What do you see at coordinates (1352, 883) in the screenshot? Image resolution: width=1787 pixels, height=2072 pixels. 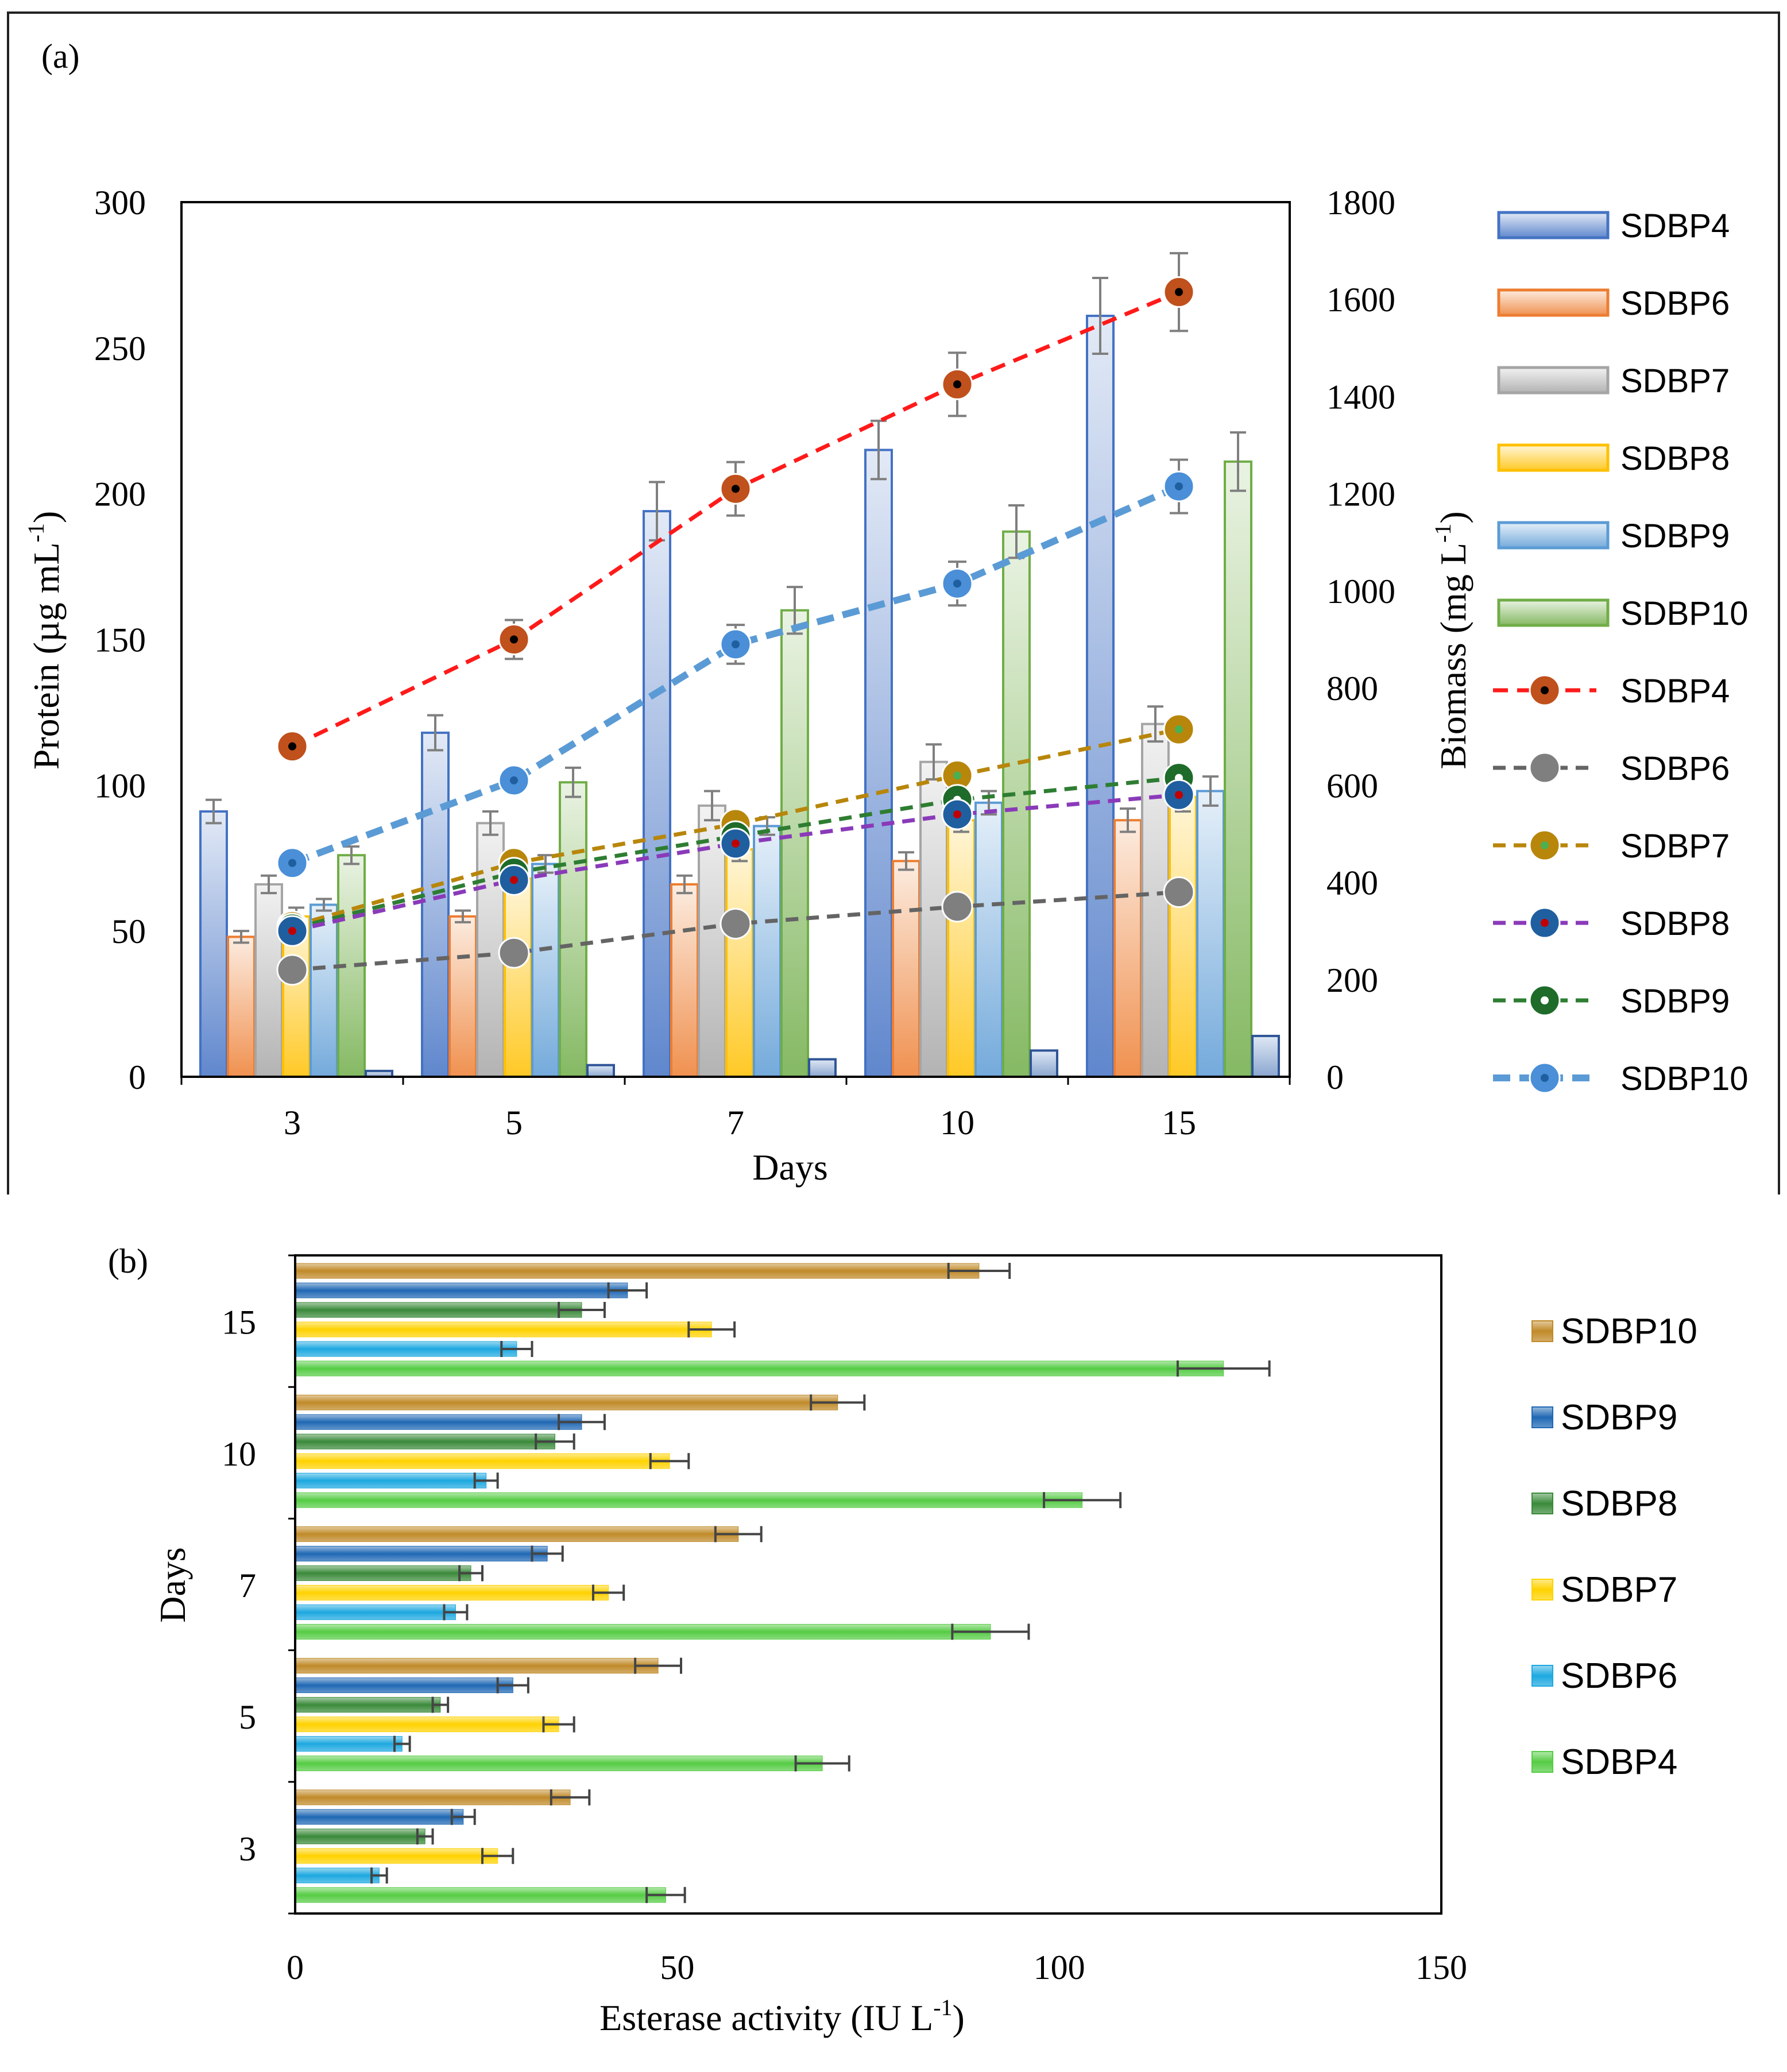 I see `a-right-tick-label: 400` at bounding box center [1352, 883].